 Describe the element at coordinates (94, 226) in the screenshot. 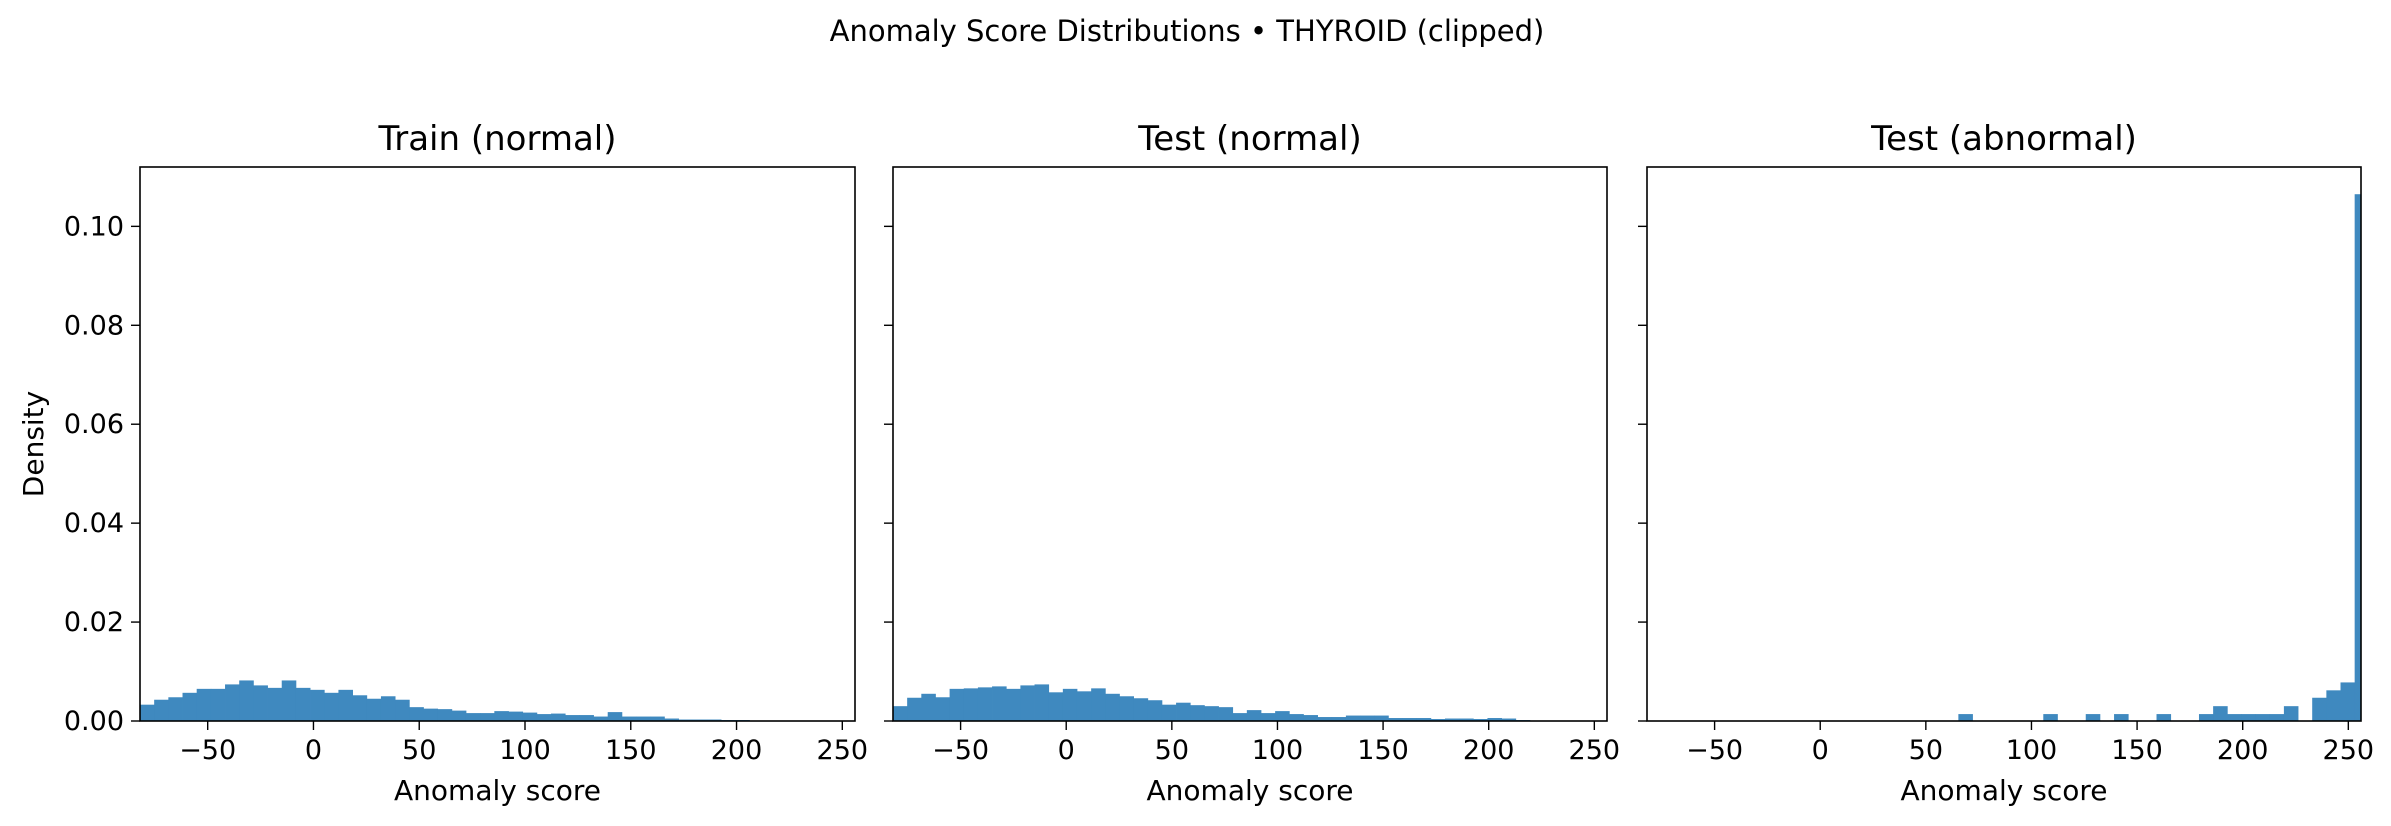

I see `y-tick-label: 0.10` at that location.